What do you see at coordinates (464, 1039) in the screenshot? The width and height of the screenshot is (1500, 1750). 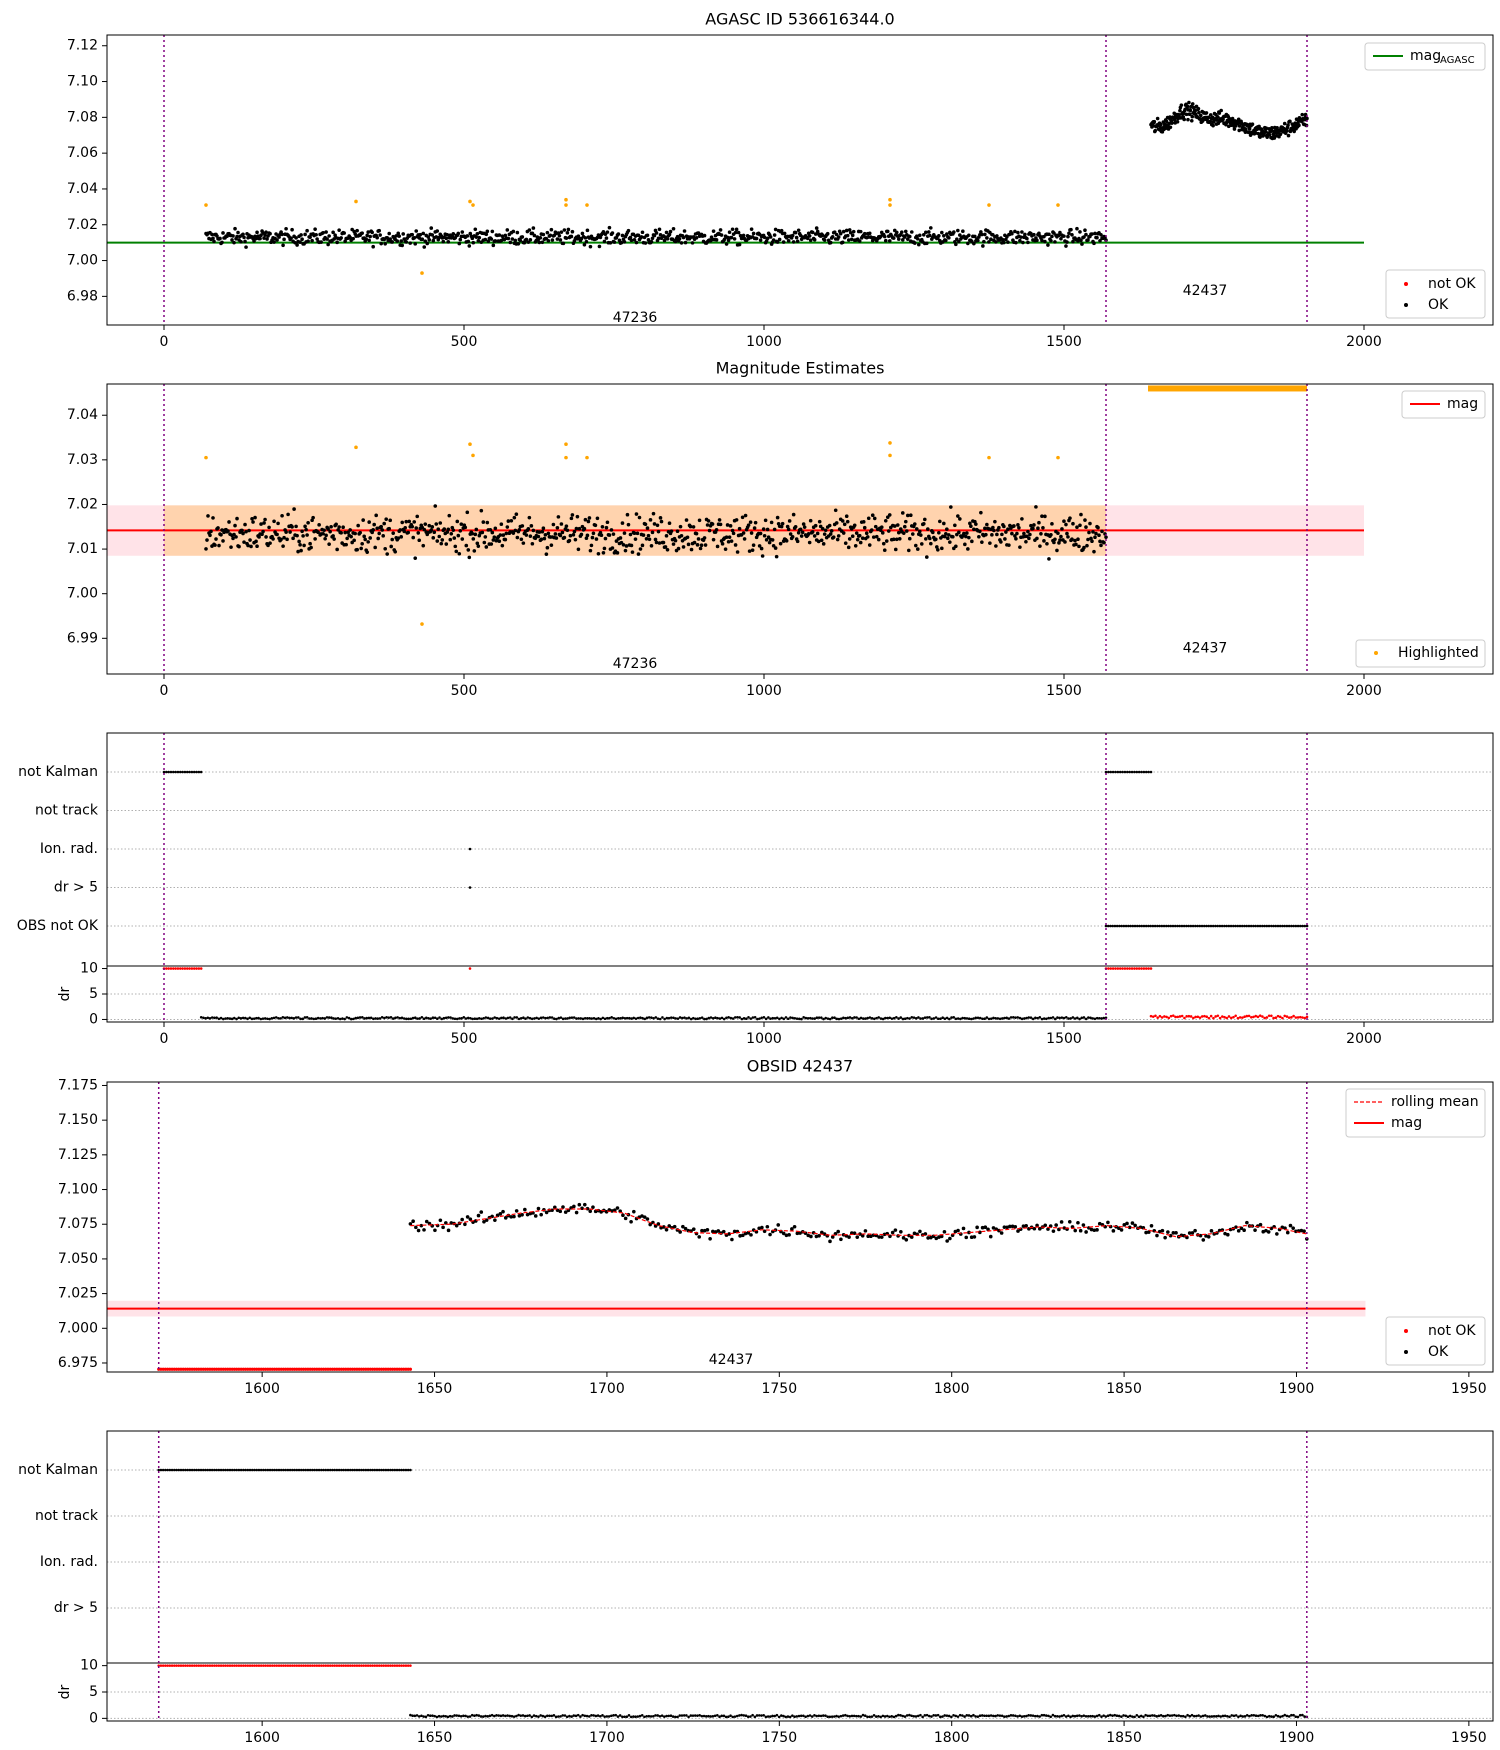 I see `x-tick-label: 500` at bounding box center [464, 1039].